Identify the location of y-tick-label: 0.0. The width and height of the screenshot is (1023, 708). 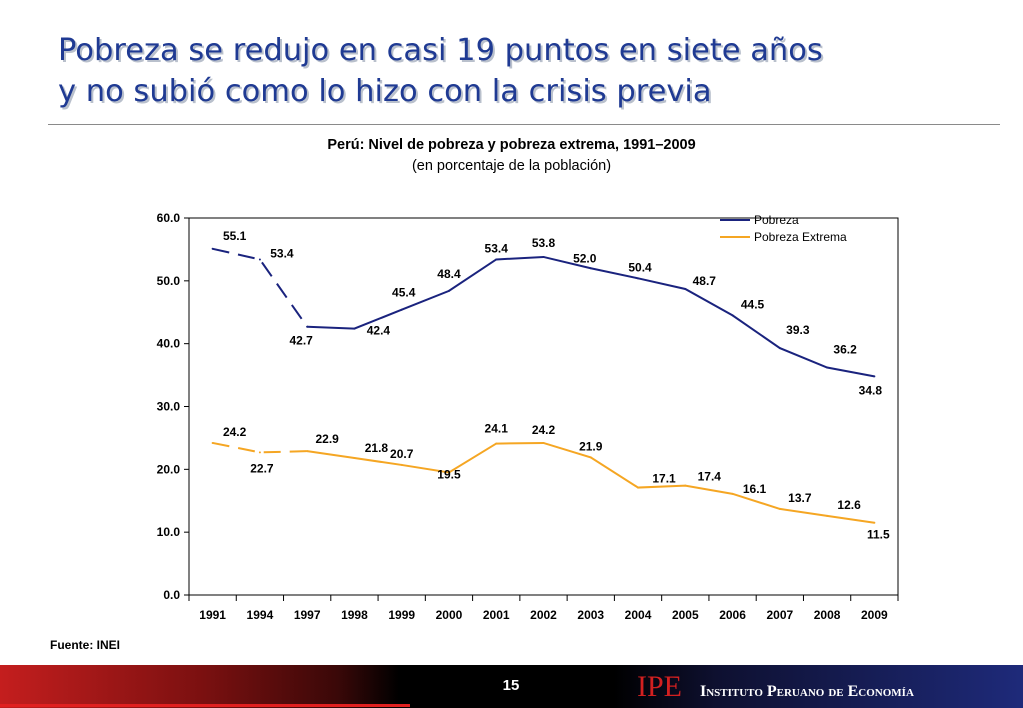
(171, 595).